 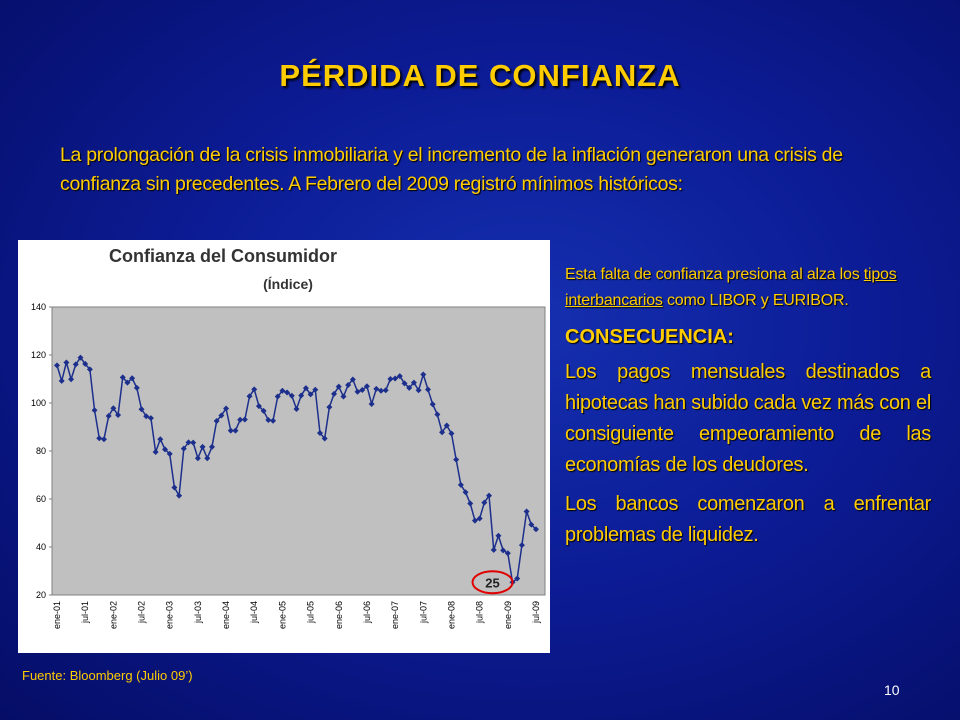 I want to click on x-tick-label: ene-04, so click(x=226, y=615).